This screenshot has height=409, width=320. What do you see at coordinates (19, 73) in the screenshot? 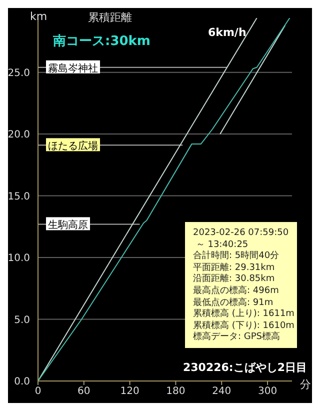
I see `y-tick-label: 25.0` at bounding box center [19, 73].